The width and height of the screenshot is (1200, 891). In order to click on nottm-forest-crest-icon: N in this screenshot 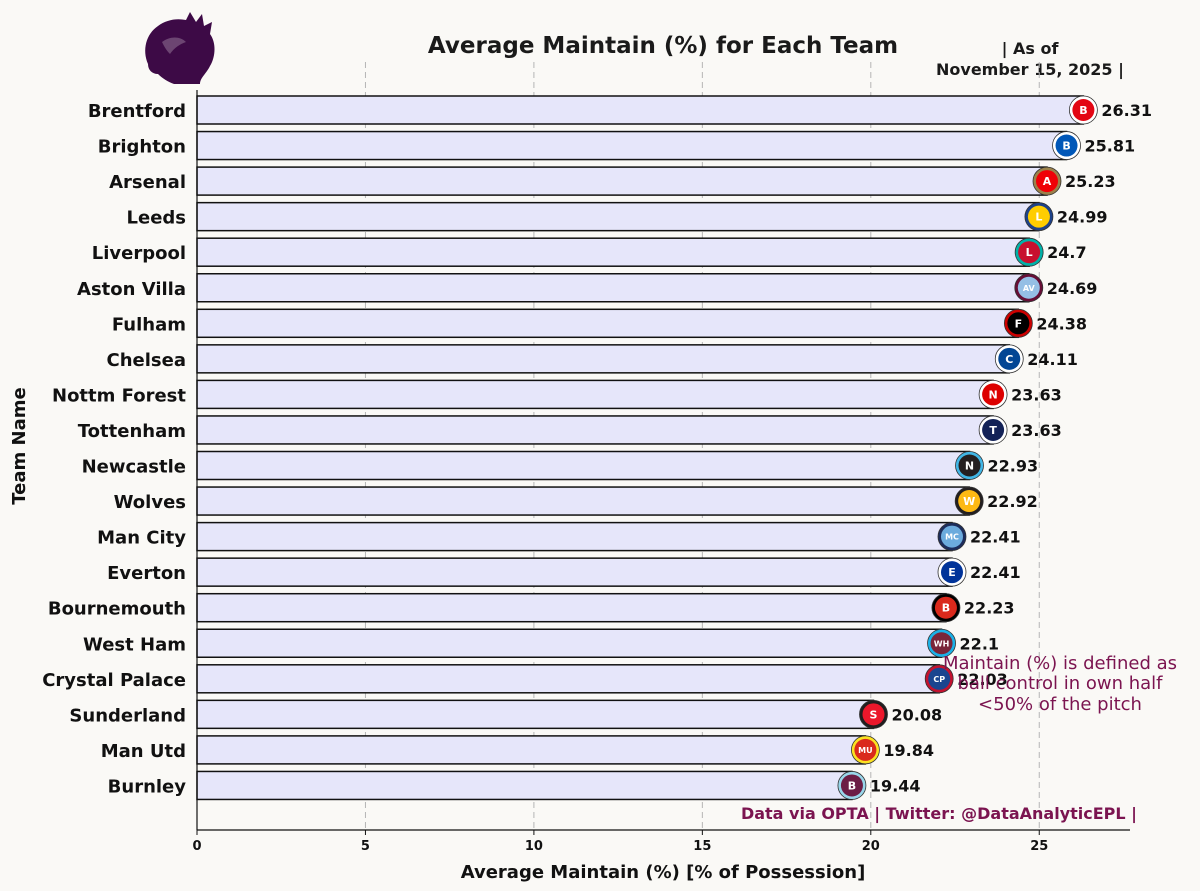, I will do `click(993, 394)`.